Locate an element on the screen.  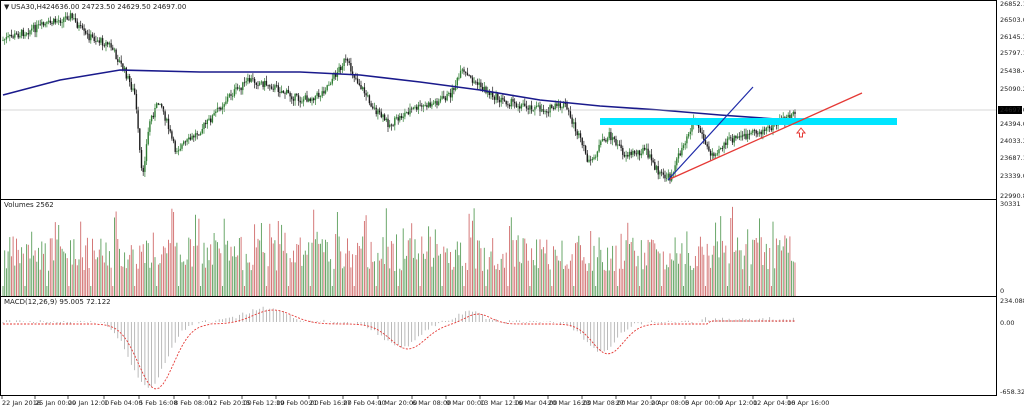
price-tick-label: 25797.15 is located at coordinates (1012, 53).